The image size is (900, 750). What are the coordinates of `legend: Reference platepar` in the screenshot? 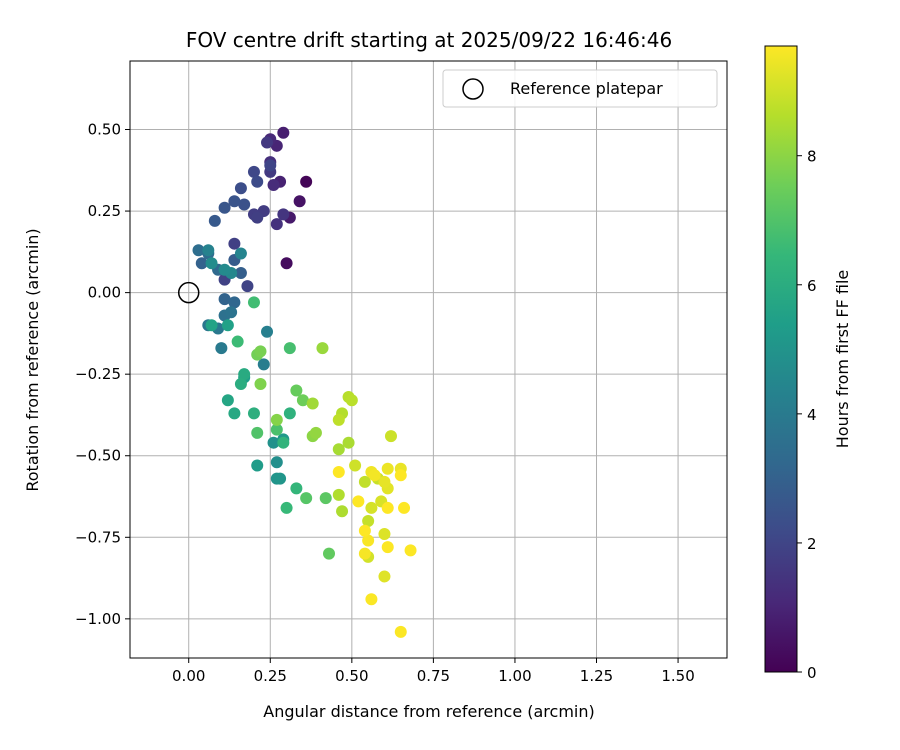 It's located at (580, 88).